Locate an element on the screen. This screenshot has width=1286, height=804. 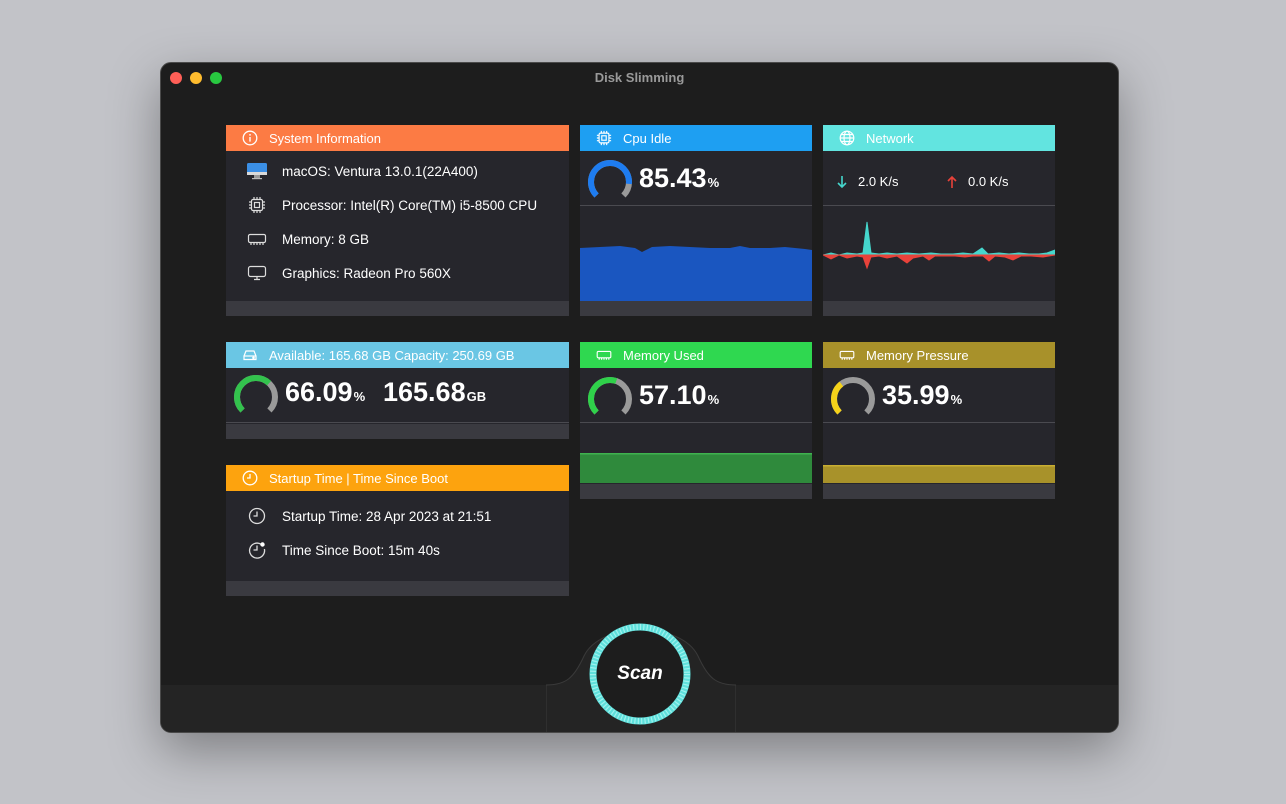
memory-used-gauge is located at coordinates (610, 396).